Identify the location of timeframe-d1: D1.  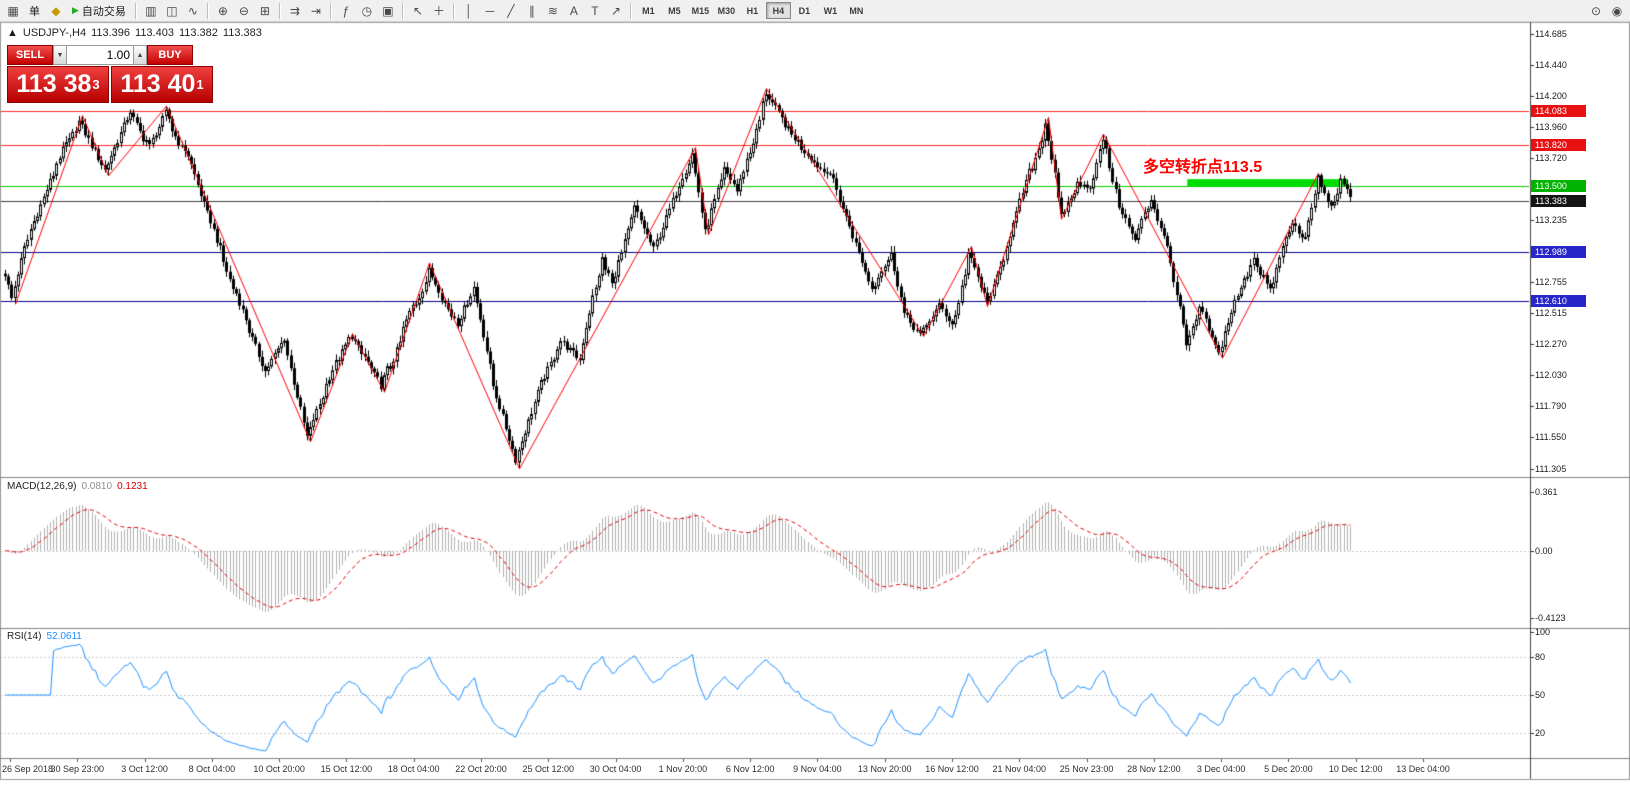
(804, 10).